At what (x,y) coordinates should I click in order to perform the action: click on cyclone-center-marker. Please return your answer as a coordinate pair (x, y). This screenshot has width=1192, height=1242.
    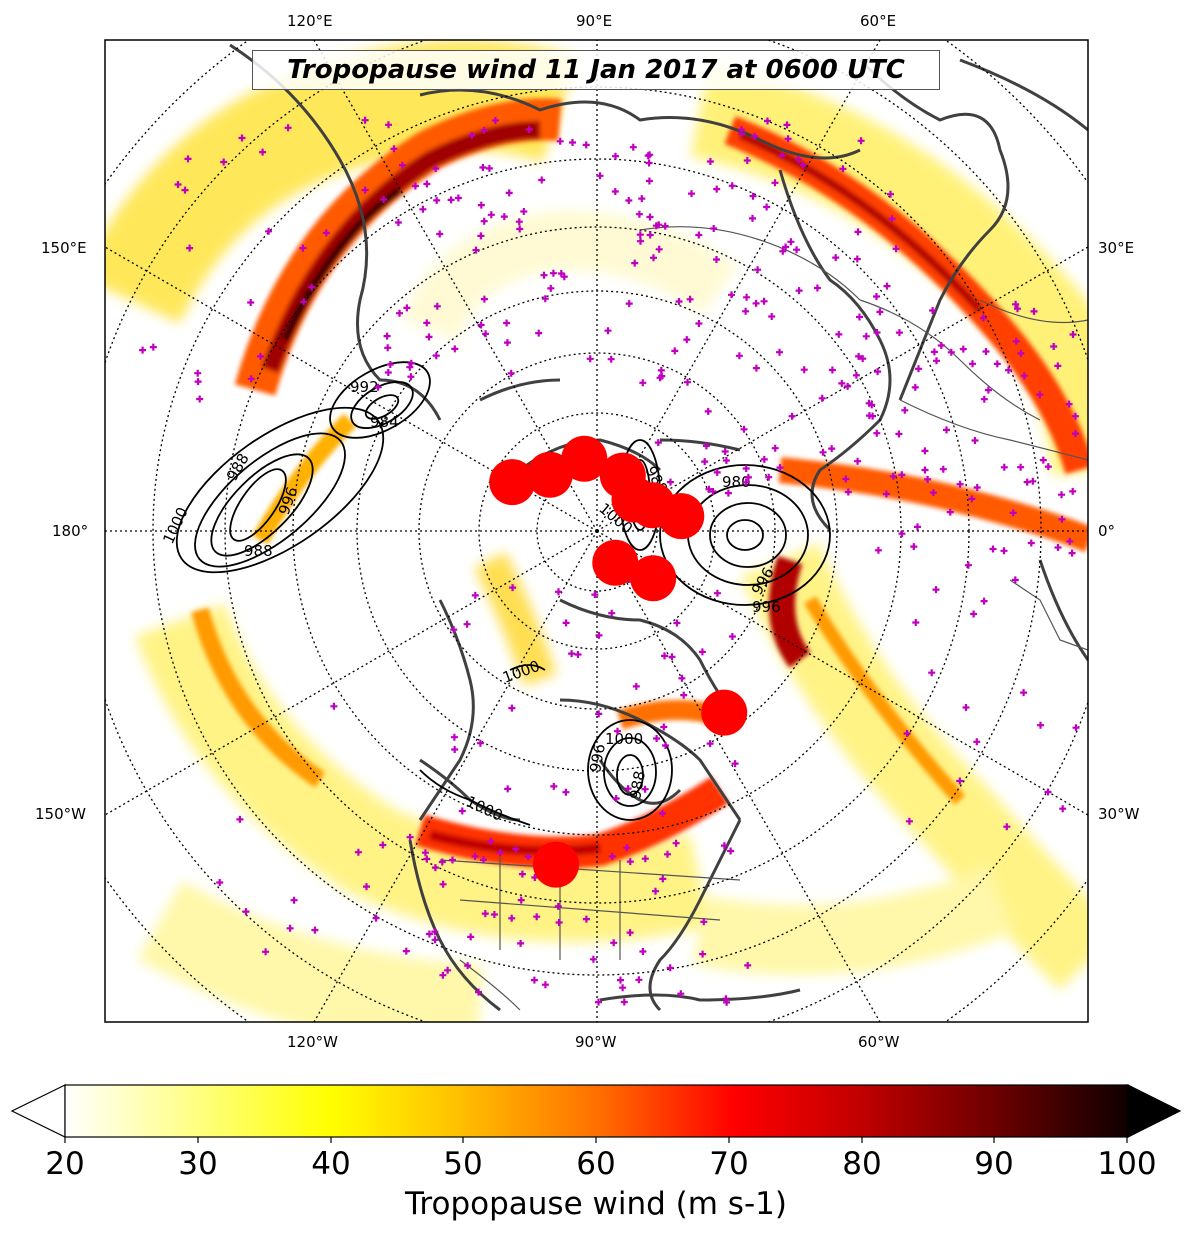
    Looking at the image, I should click on (681, 516).